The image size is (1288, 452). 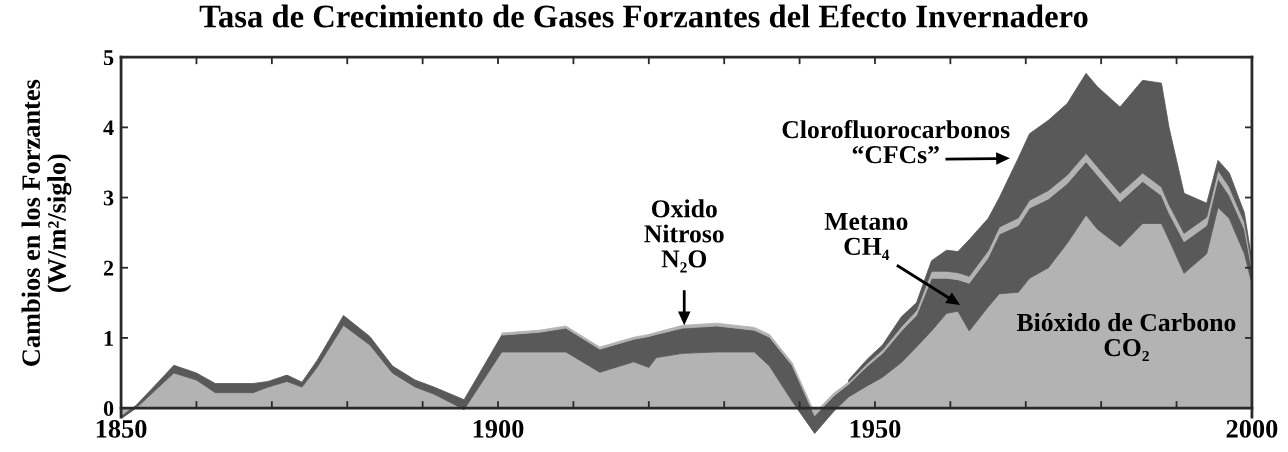 I want to click on y-axis-title: Cambios en los Forzantes (W/m²/siglo), so click(x=46, y=222).